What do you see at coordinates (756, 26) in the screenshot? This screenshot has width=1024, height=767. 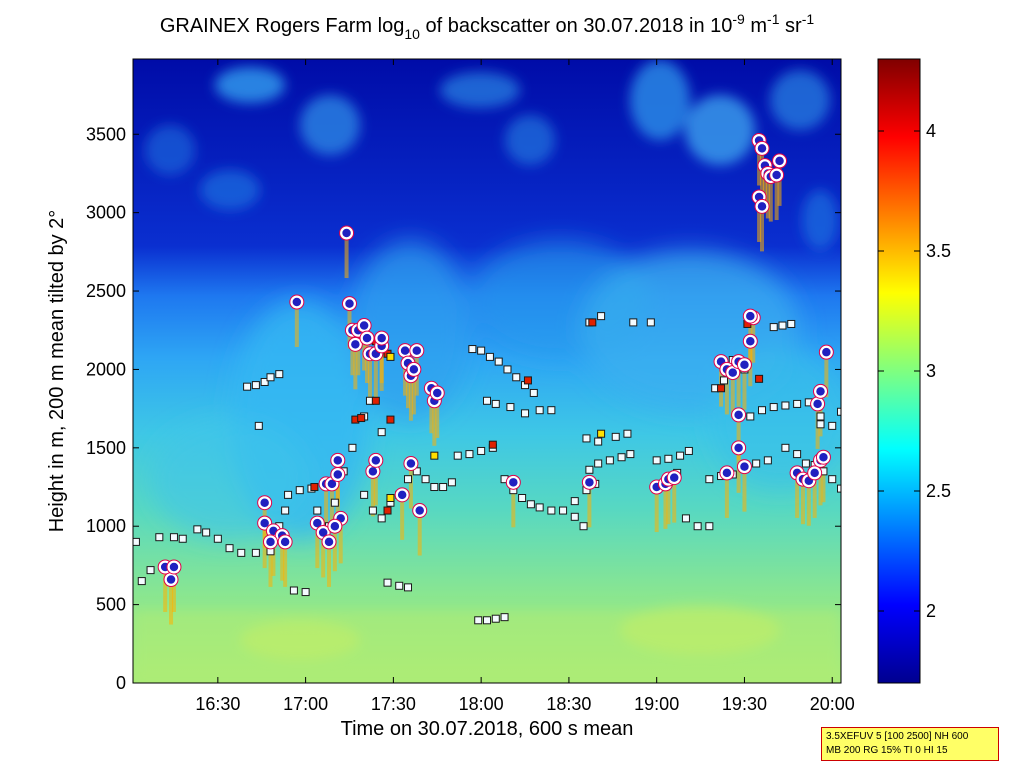 I see `title-unit-m: m` at bounding box center [756, 26].